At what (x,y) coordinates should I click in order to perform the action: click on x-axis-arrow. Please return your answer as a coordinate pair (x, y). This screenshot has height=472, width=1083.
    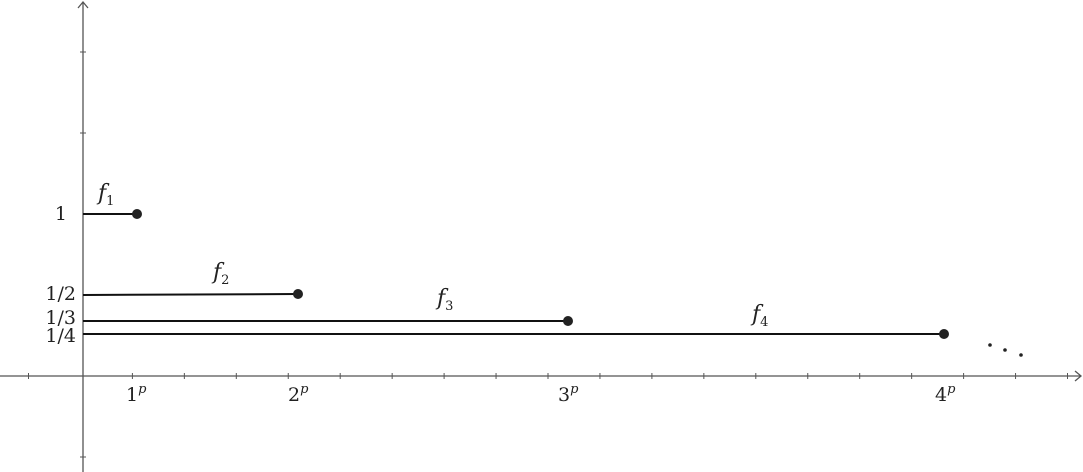
    Looking at the image, I should click on (1078, 376).